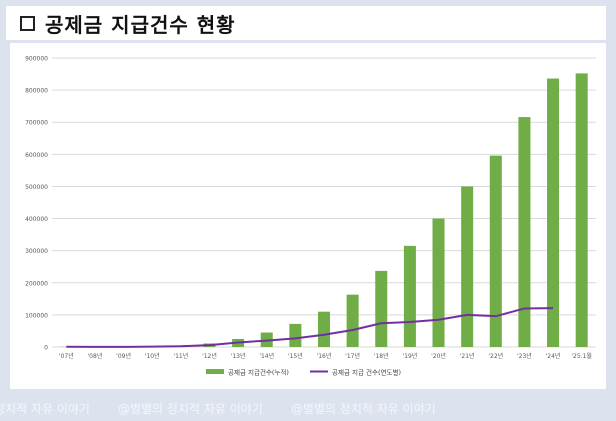 Image resolution: width=616 pixels, height=421 pixels. I want to click on x-tick-label: '10년, so click(152, 356).